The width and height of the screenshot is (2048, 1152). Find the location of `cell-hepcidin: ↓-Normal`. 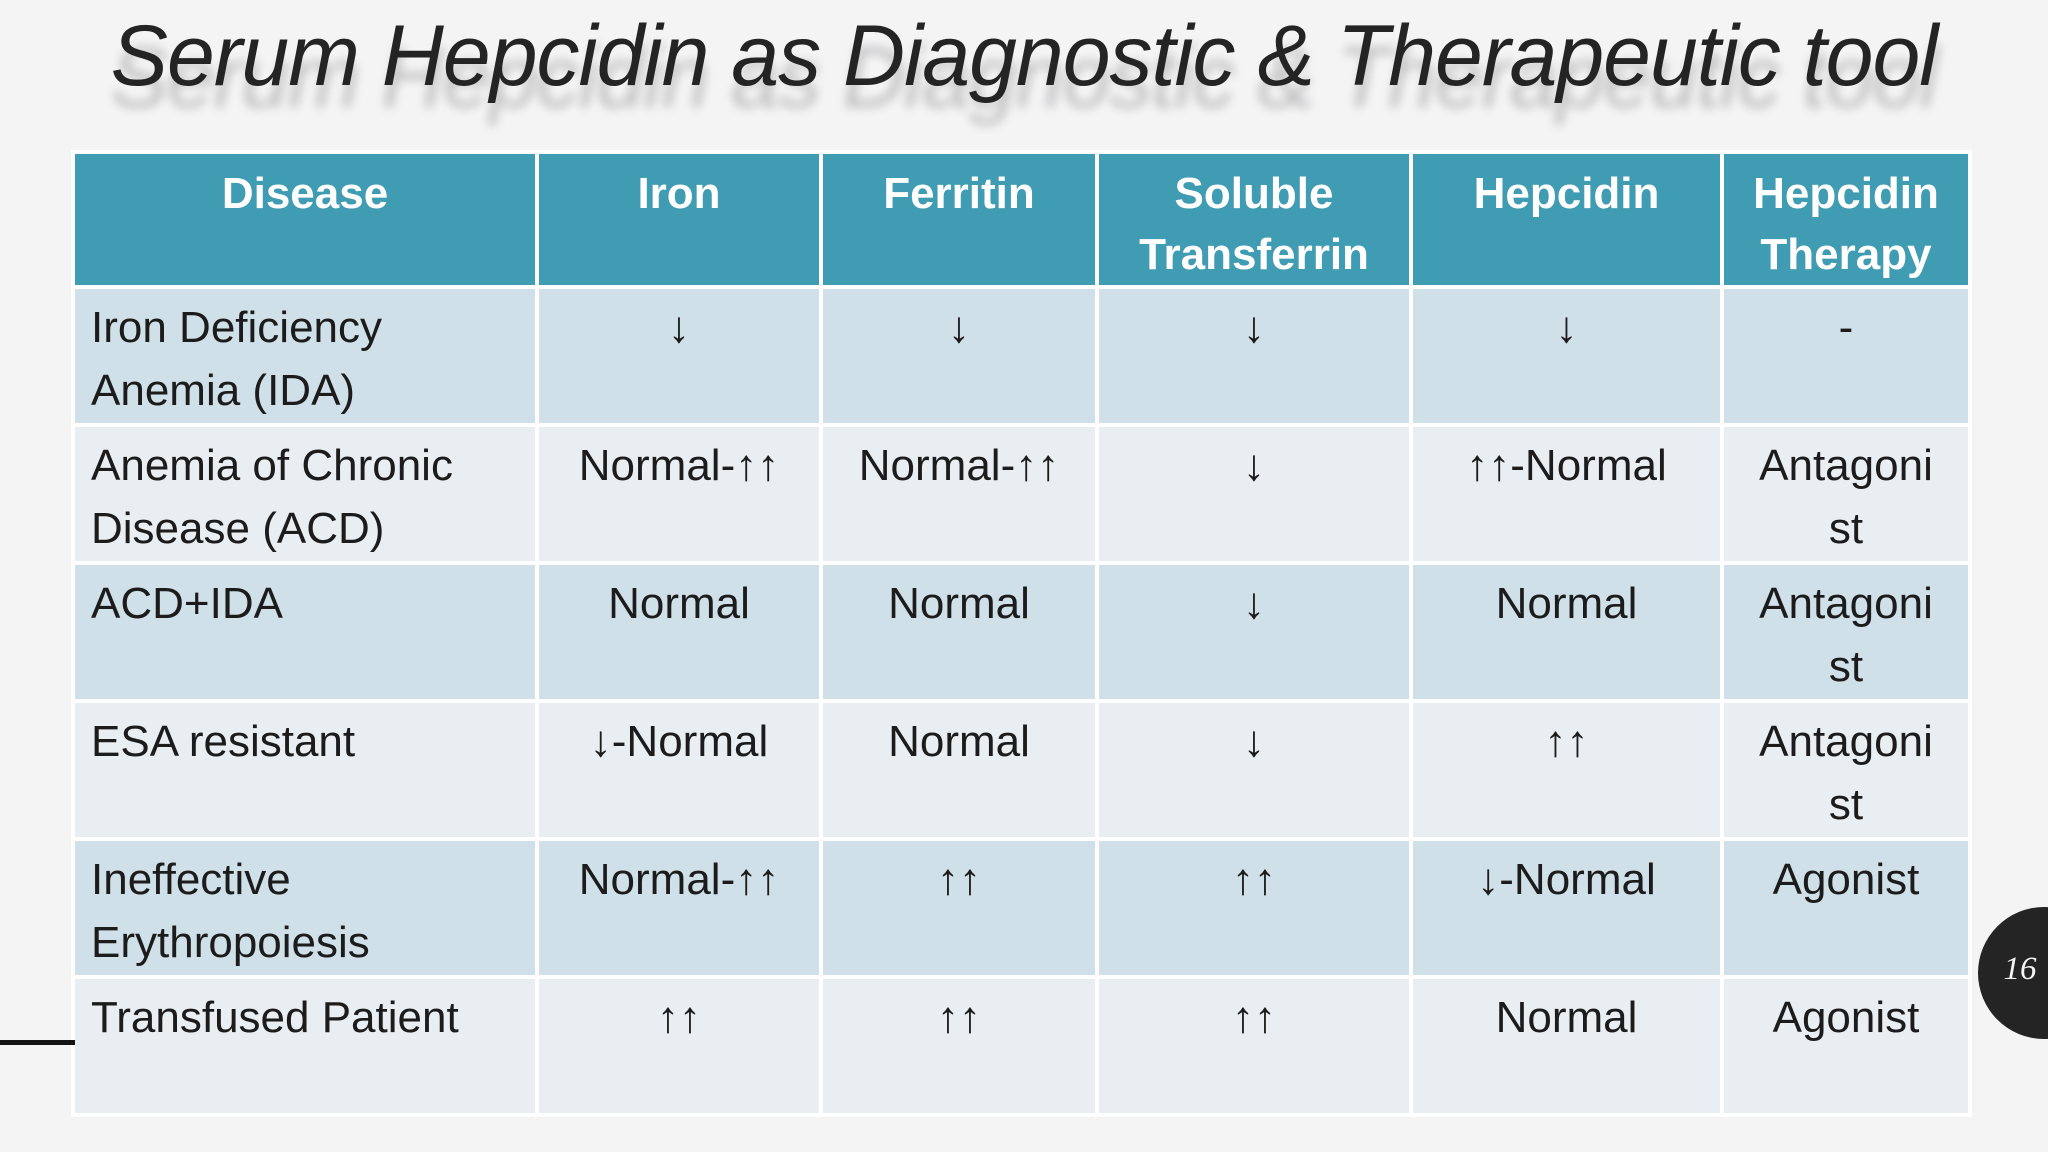

cell-hepcidin: ↓-Normal is located at coordinates (1566, 908).